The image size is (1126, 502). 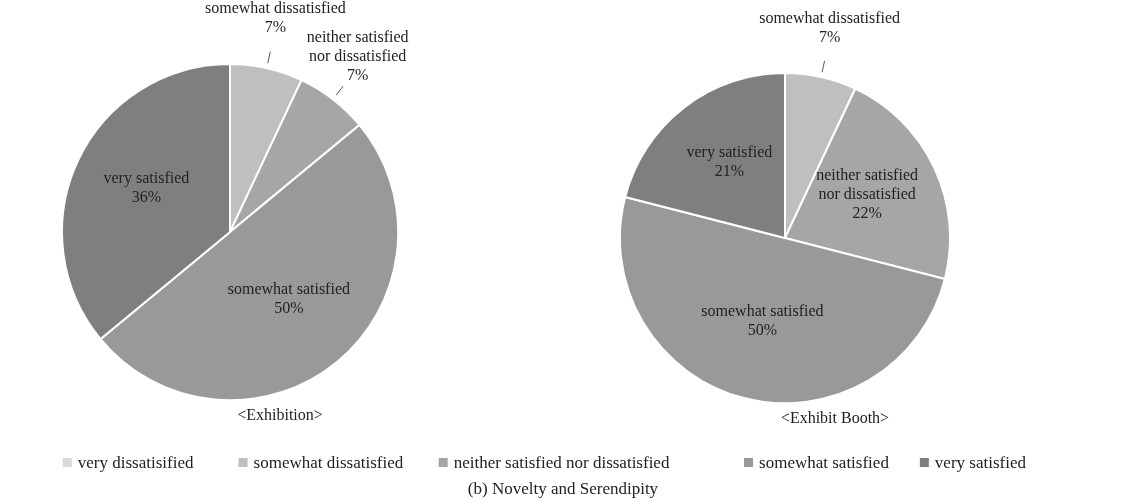 What do you see at coordinates (328, 462) in the screenshot?
I see `legend-label: somewhat dissatisfied` at bounding box center [328, 462].